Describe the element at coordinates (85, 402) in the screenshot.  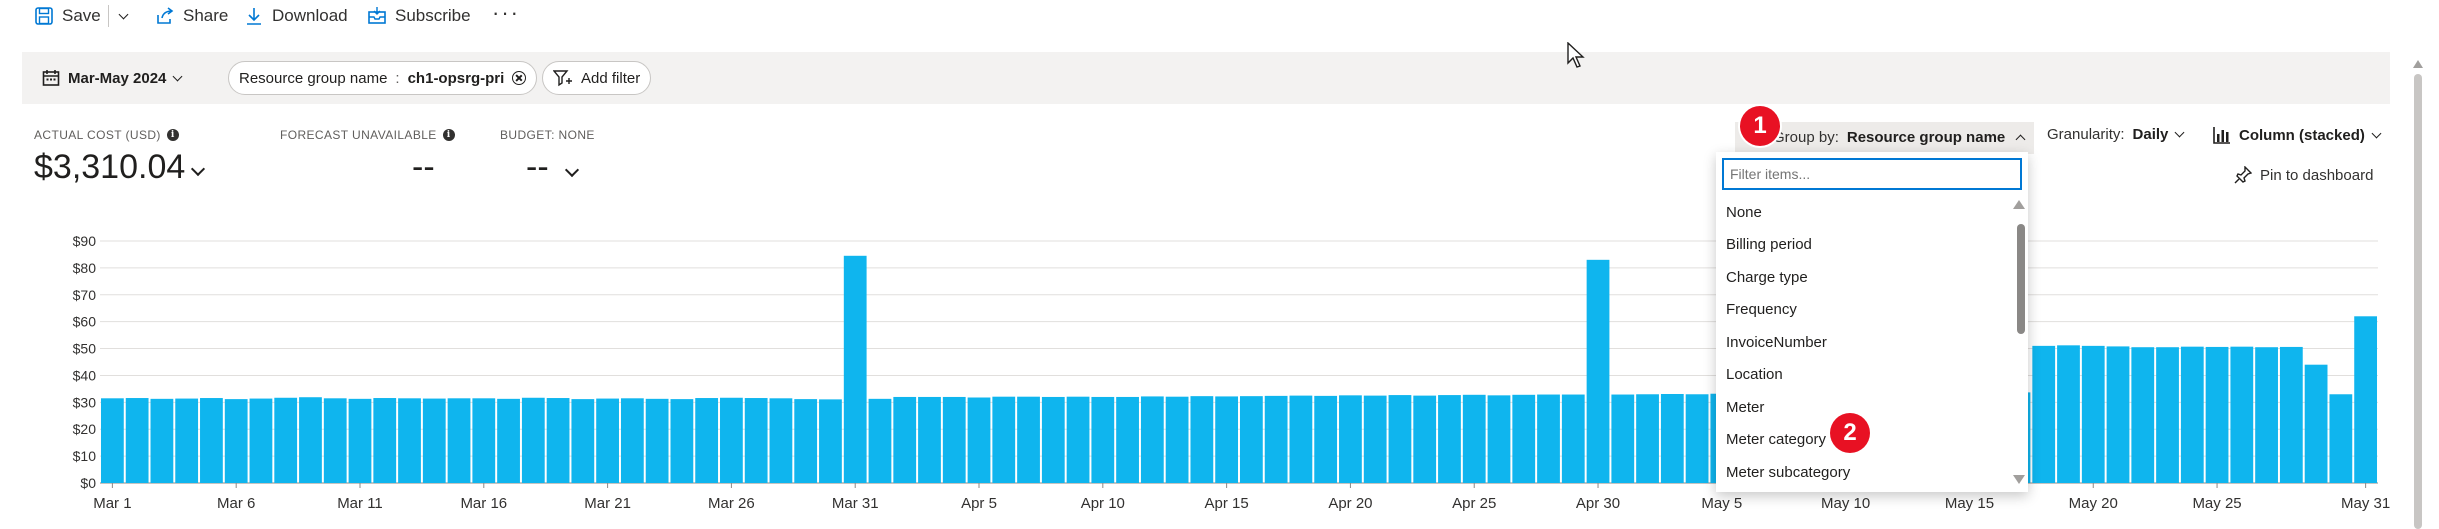
I see `y-tick-label: $30` at that location.